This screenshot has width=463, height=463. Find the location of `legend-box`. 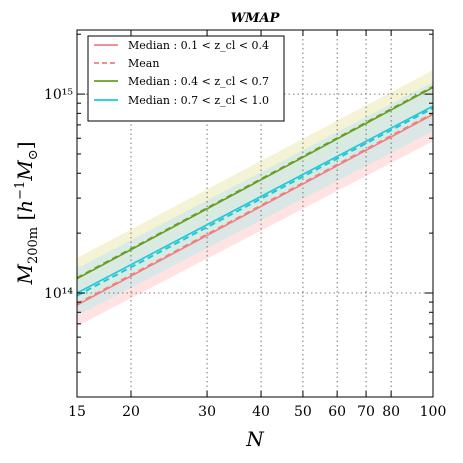

legend-box is located at coordinates (186, 78).